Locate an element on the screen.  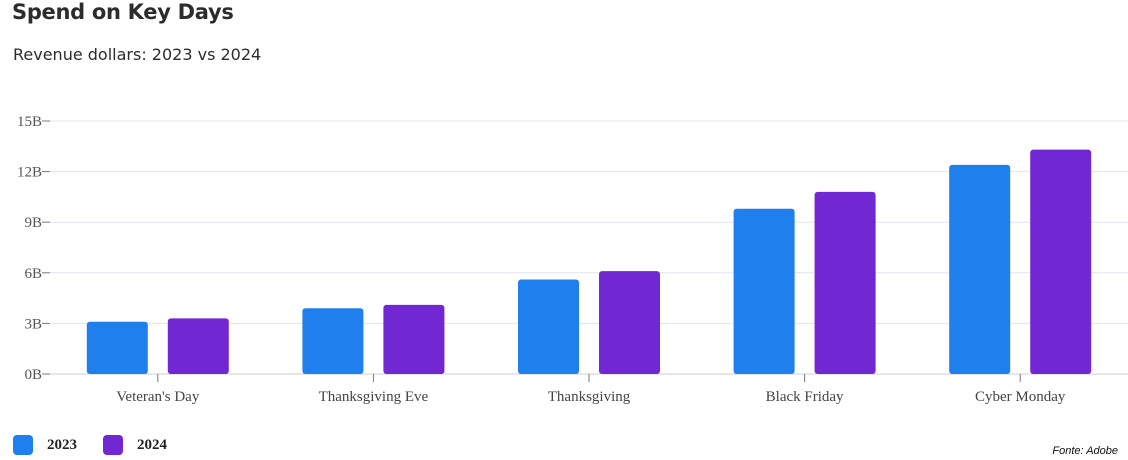
legend: 2023 2024 is located at coordinates (103, 445).